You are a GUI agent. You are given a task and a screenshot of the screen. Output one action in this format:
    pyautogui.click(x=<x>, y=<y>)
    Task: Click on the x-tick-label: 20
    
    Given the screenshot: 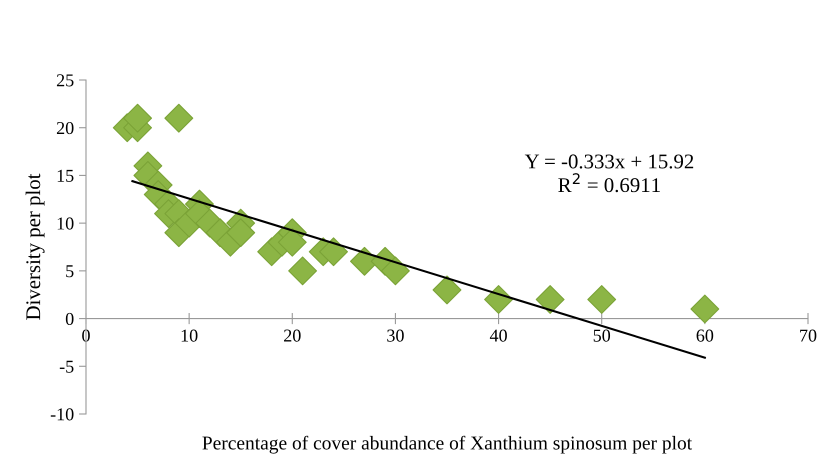 What is the action you would take?
    pyautogui.click(x=292, y=336)
    